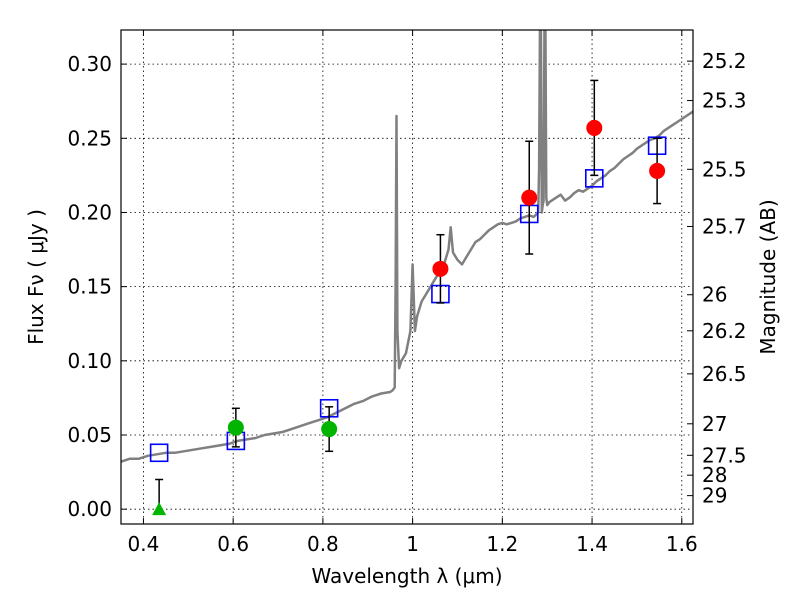  Describe the element at coordinates (714, 475) in the screenshot. I see `right-tick-label: 28` at that location.